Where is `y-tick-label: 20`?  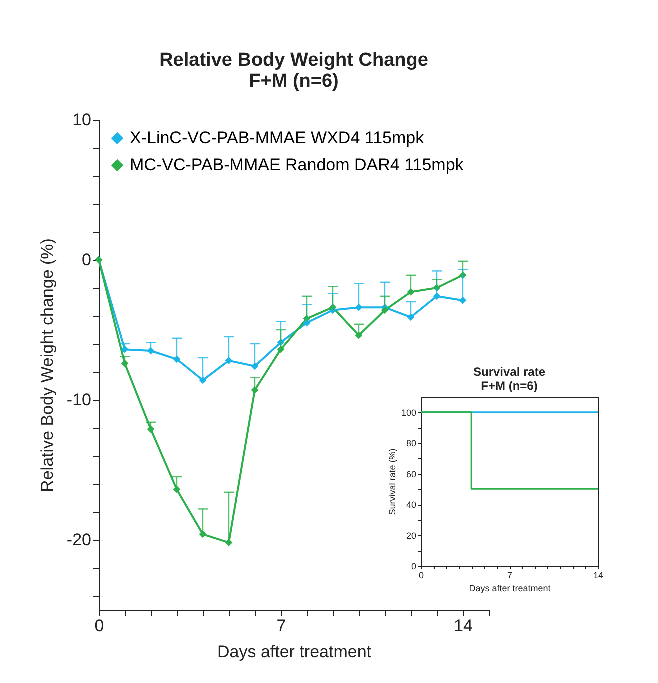
y-tick-label: 20 is located at coordinates (411, 535).